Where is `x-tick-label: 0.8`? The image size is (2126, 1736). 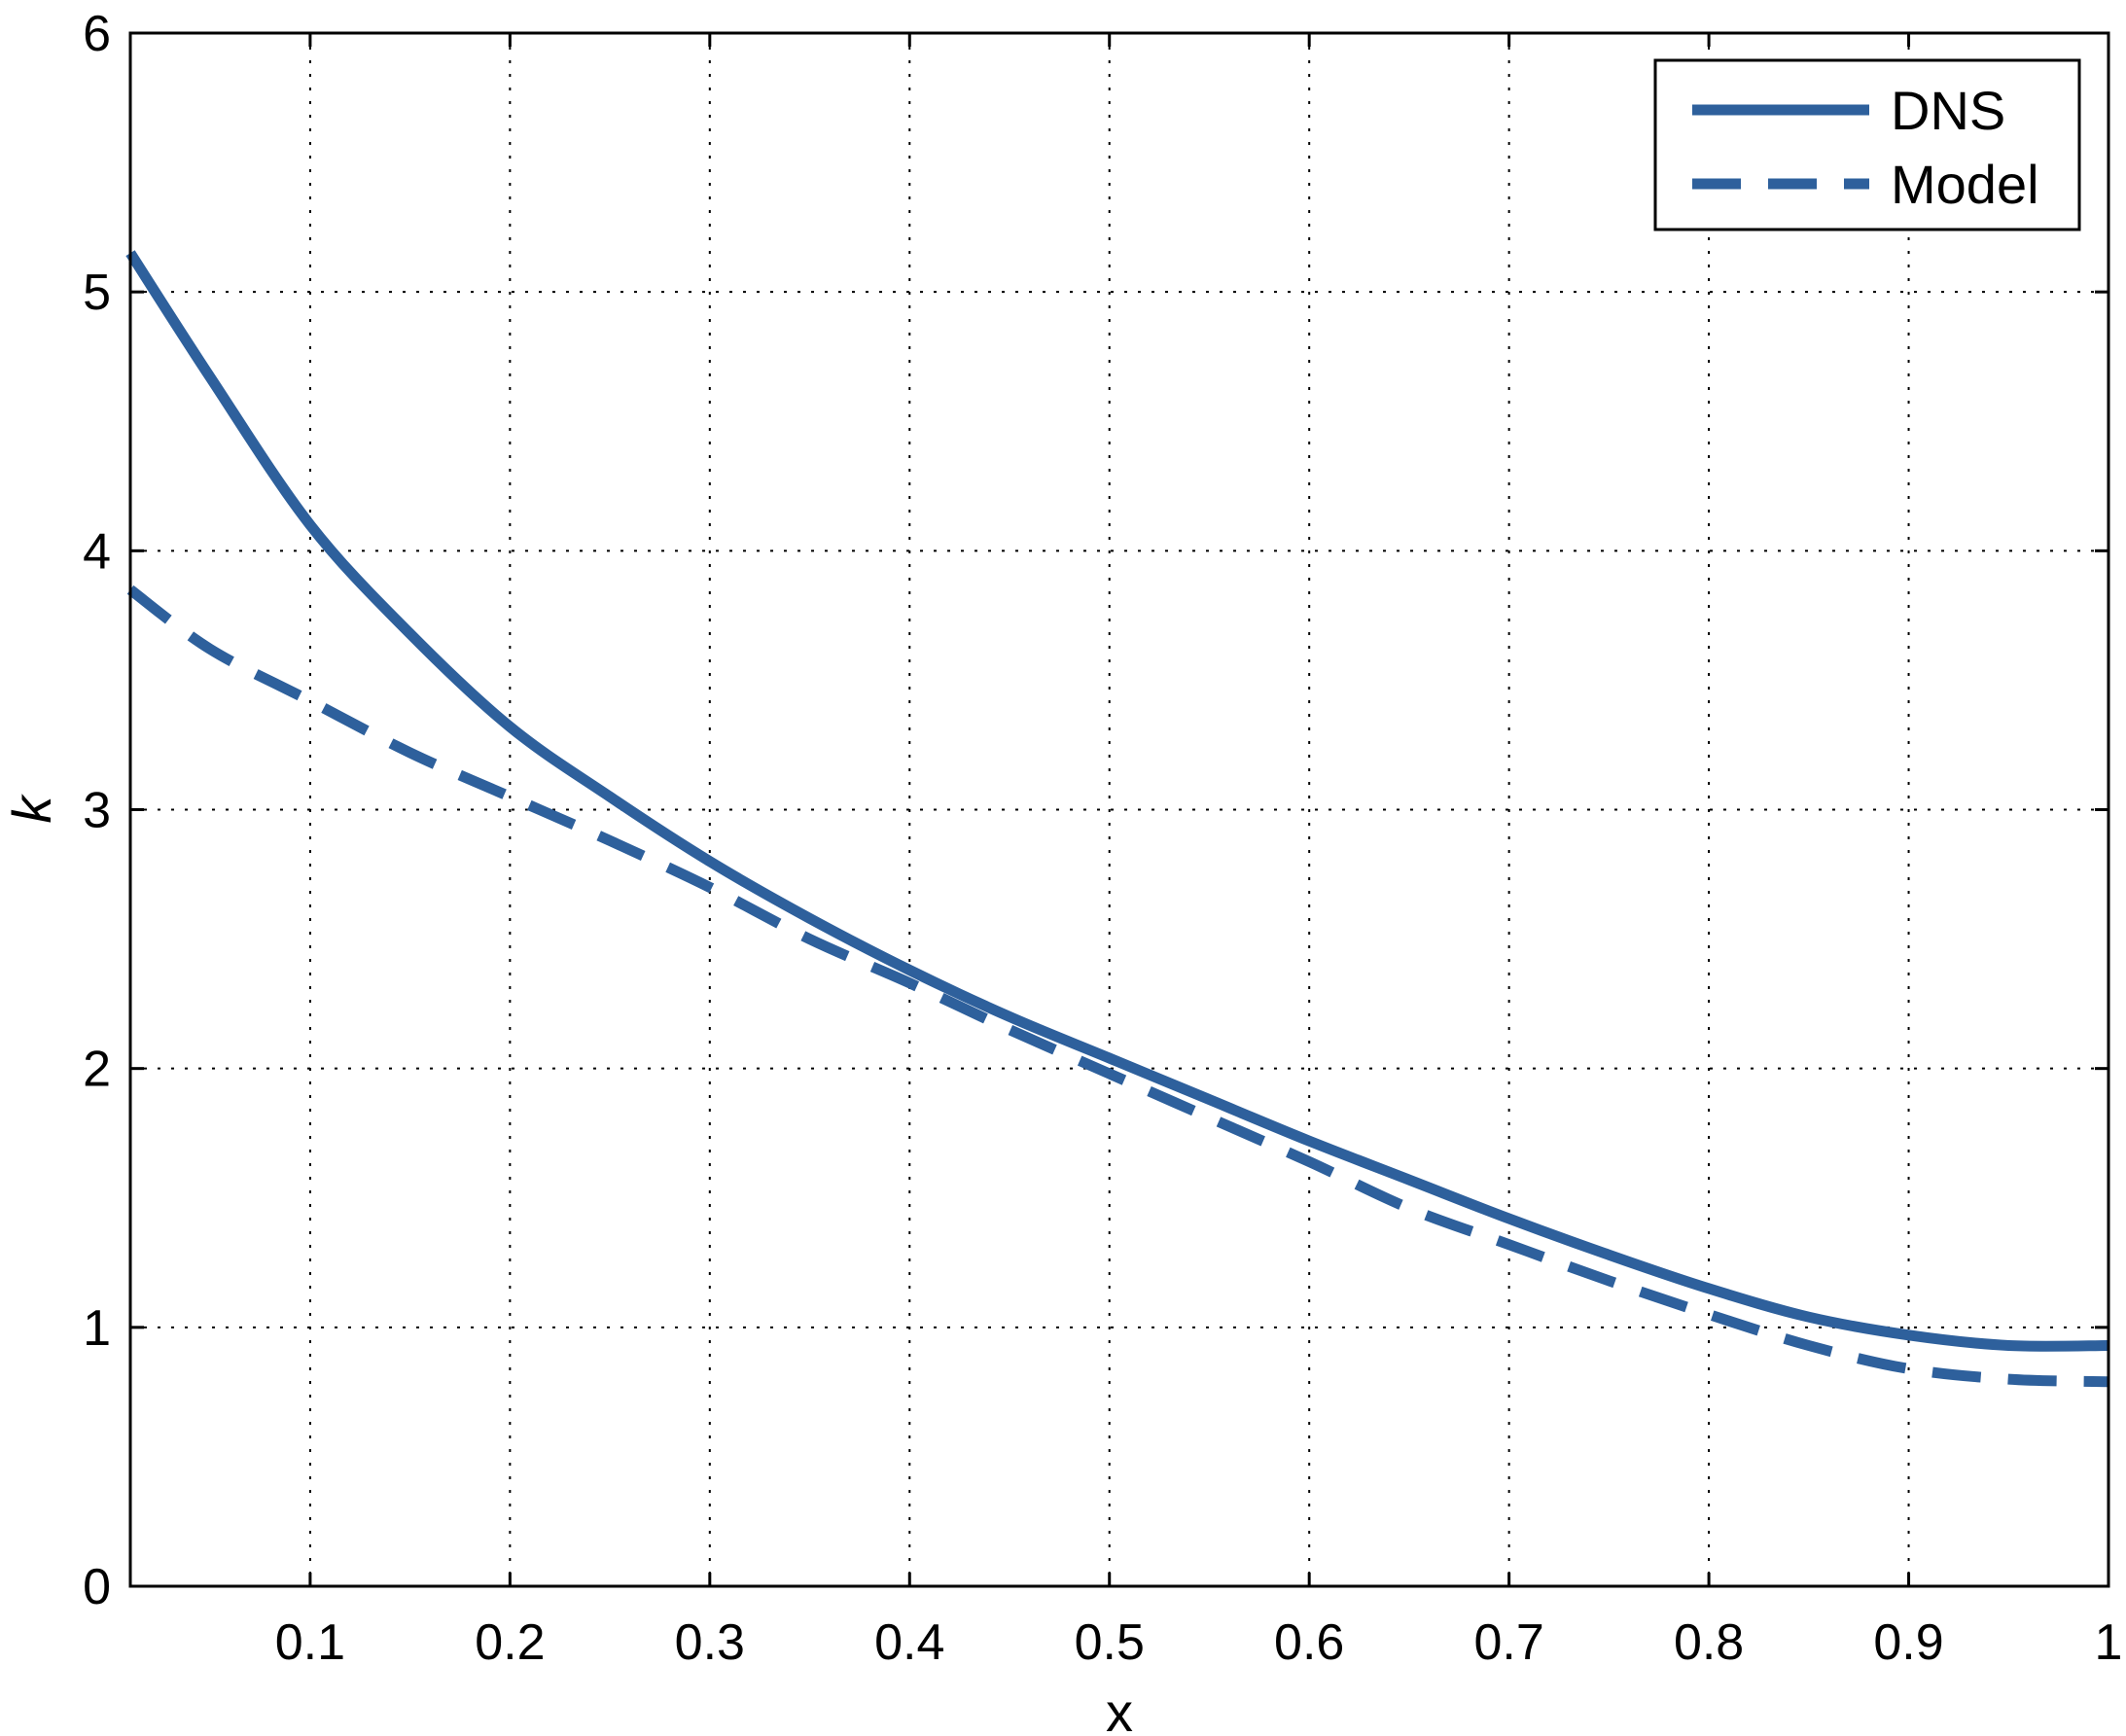
x-tick-label: 0.8 is located at coordinates (1709, 1643).